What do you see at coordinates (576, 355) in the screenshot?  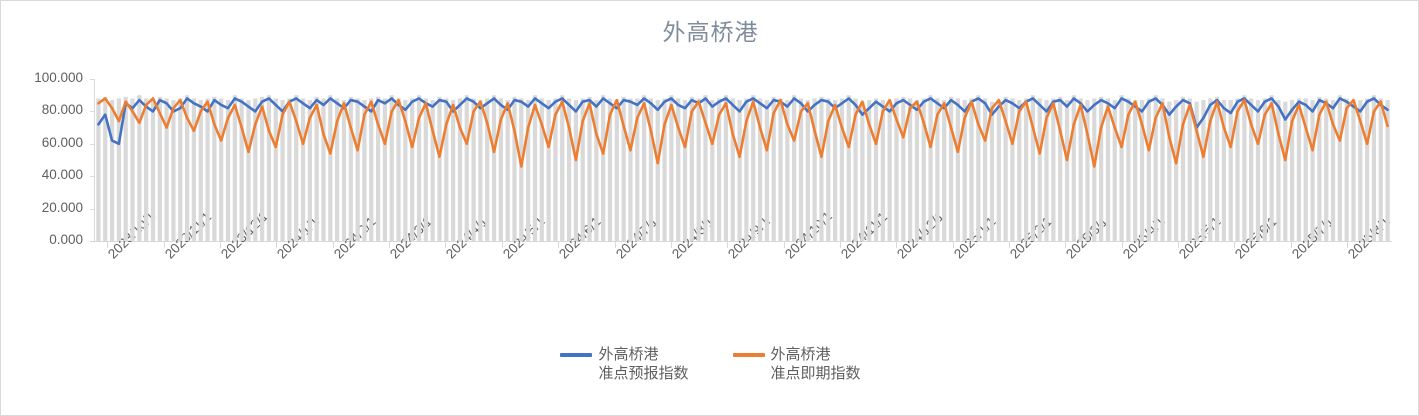 I see `legend-color-swatch` at bounding box center [576, 355].